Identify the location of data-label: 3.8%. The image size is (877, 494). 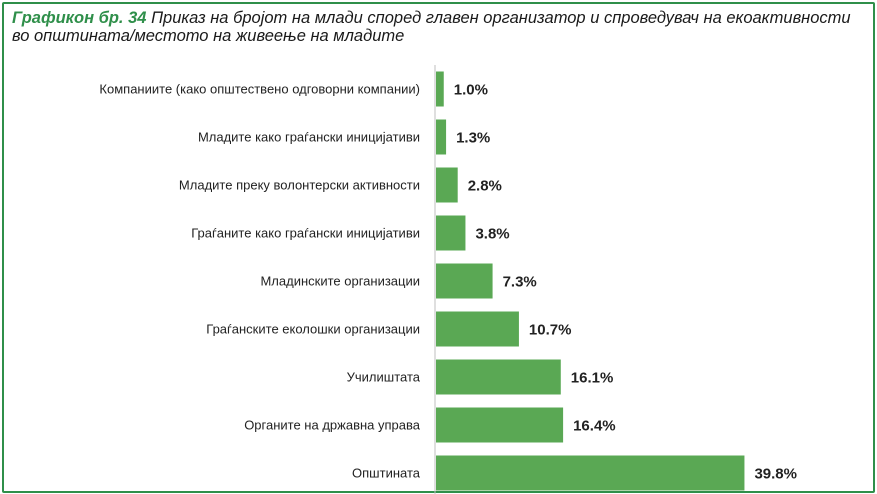
(492, 234).